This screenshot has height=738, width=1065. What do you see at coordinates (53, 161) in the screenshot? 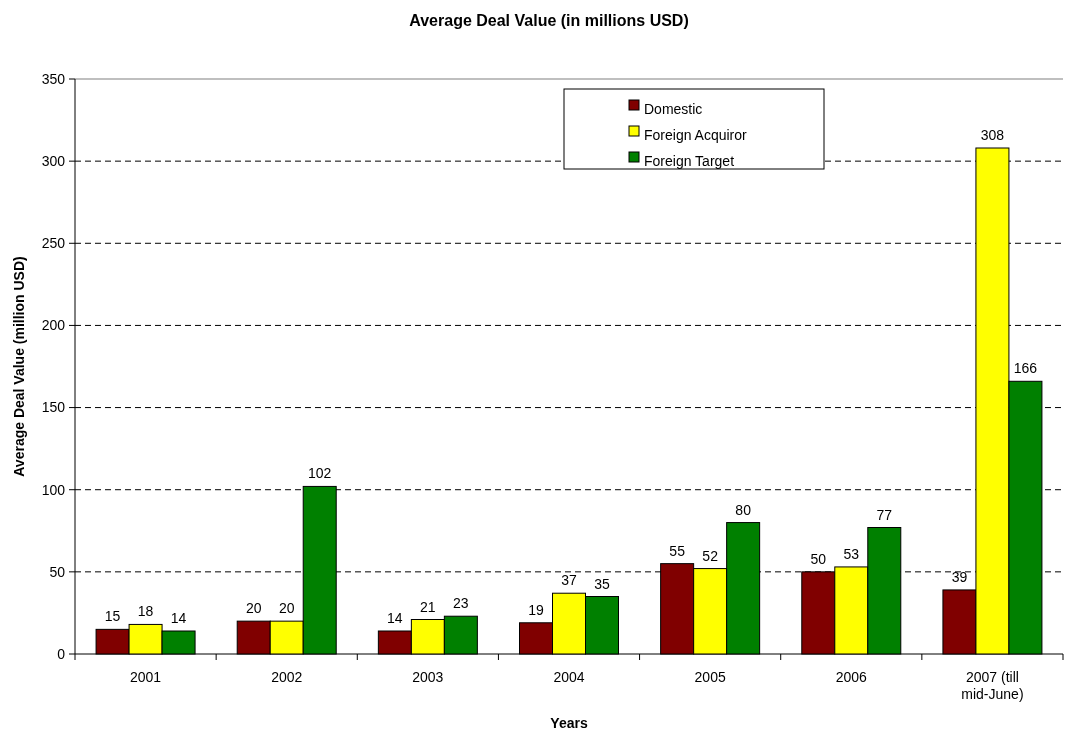
I see `y-tick-label: 300` at bounding box center [53, 161].